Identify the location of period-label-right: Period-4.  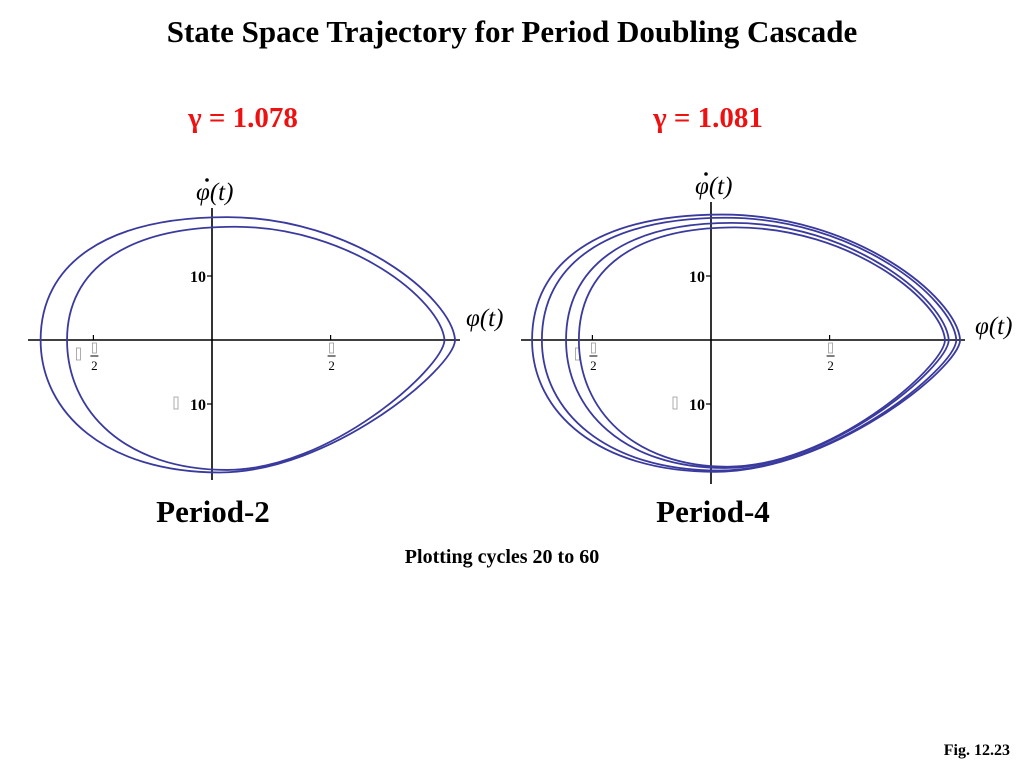
(713, 511).